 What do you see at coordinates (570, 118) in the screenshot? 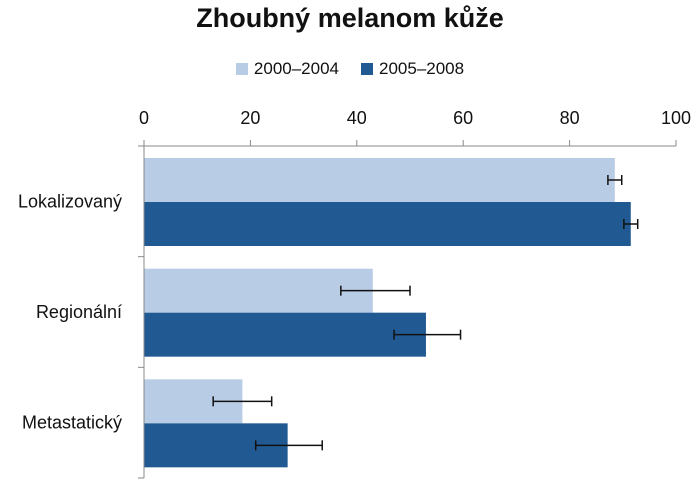
I see `x-tick-label-5: 80` at bounding box center [570, 118].